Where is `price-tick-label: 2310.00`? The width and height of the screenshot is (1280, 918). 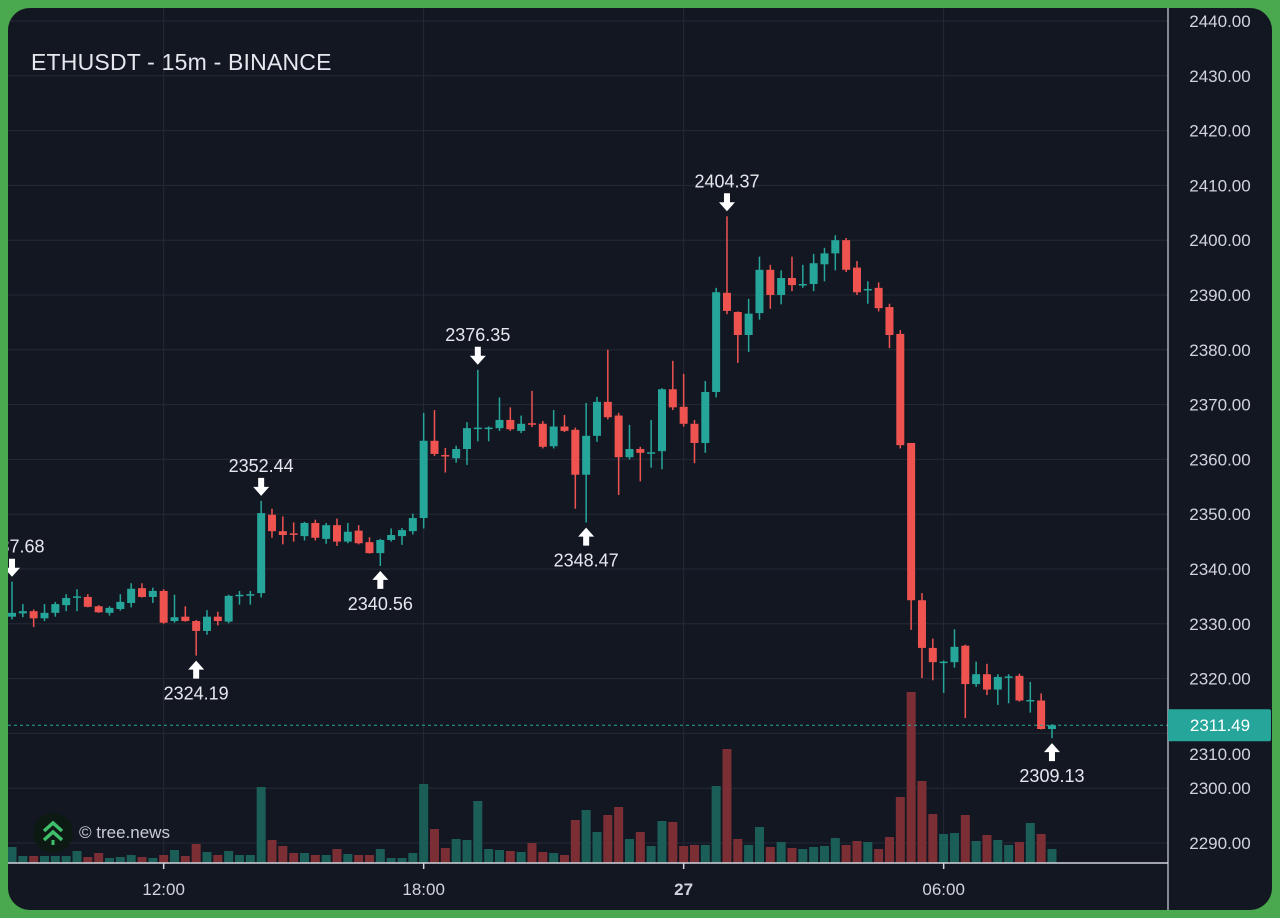
price-tick-label: 2310.00 is located at coordinates (1219, 754).